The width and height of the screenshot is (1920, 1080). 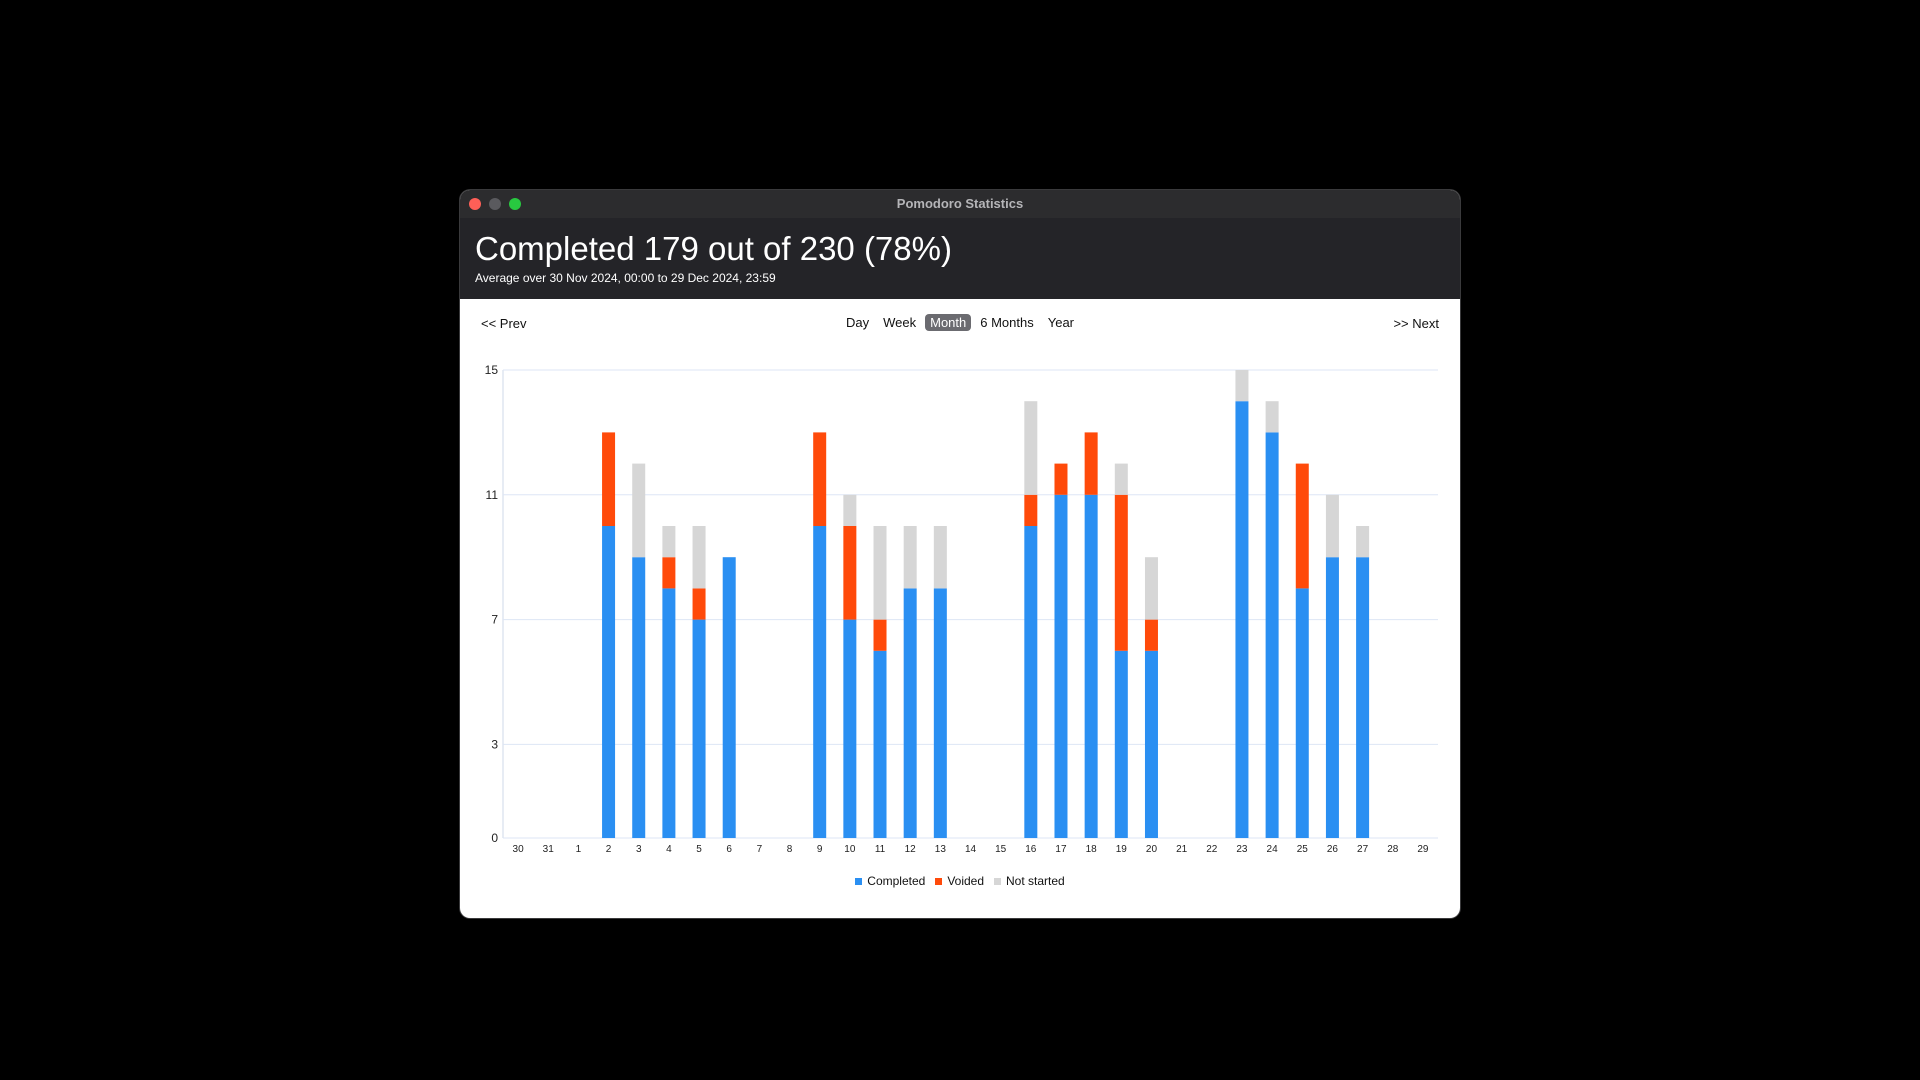 I want to click on x-tick-label: 18, so click(x=1092, y=849).